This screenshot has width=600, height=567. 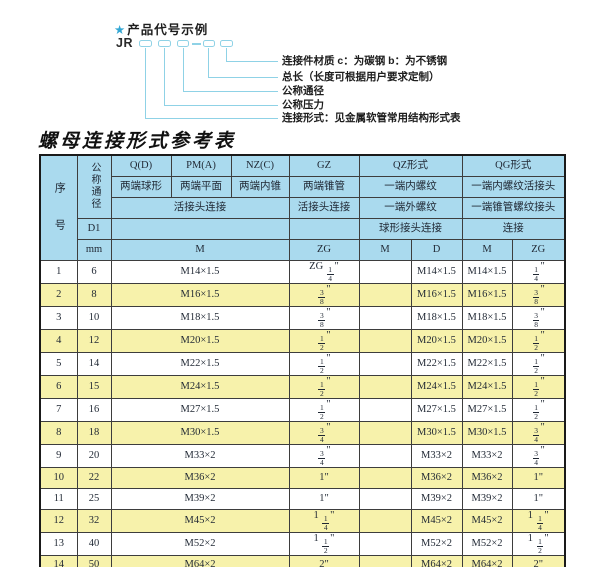 I want to click on header-col-gz: GZ, so click(x=324, y=165).